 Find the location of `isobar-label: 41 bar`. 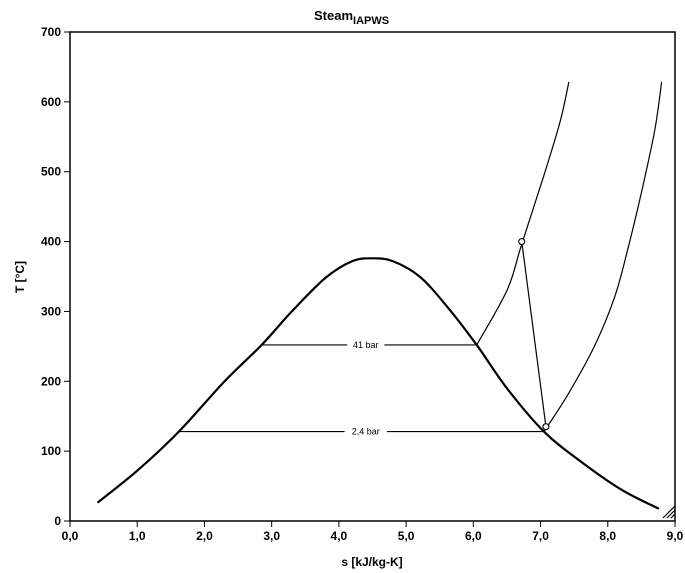

isobar-label: 41 bar is located at coordinates (366, 345).